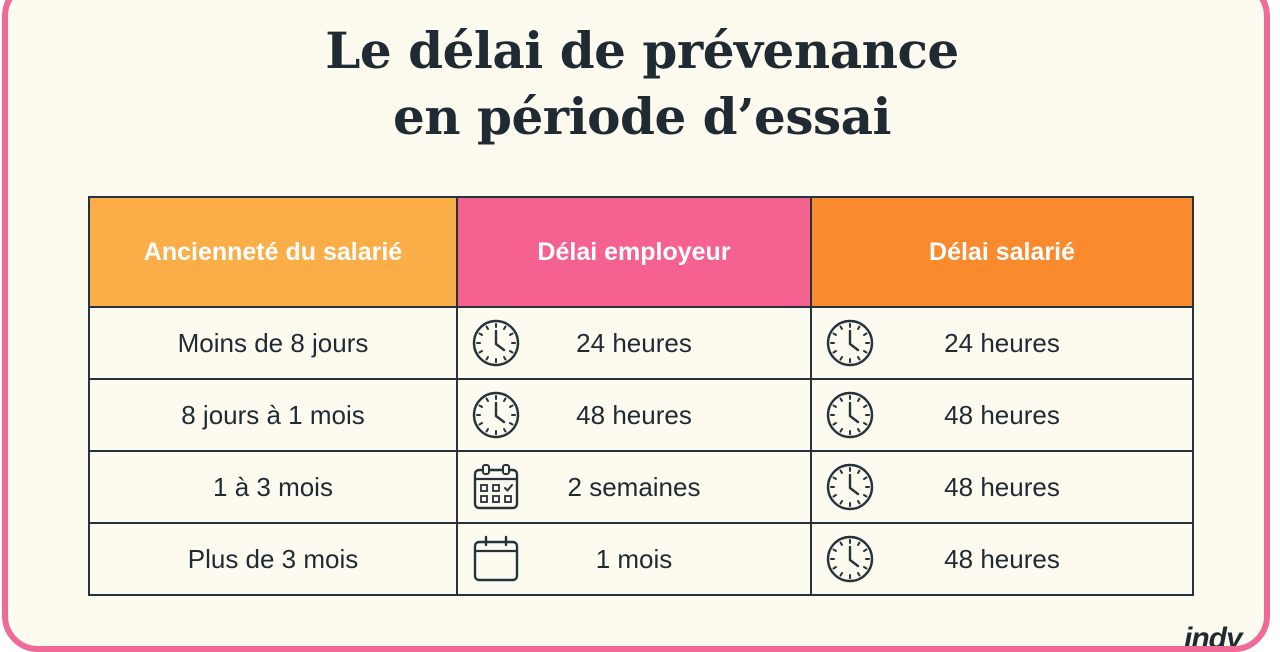 This screenshot has height=652, width=1280. I want to click on table-row: Plus de 3 mois 1 mois 48 heures, so click(641, 559).